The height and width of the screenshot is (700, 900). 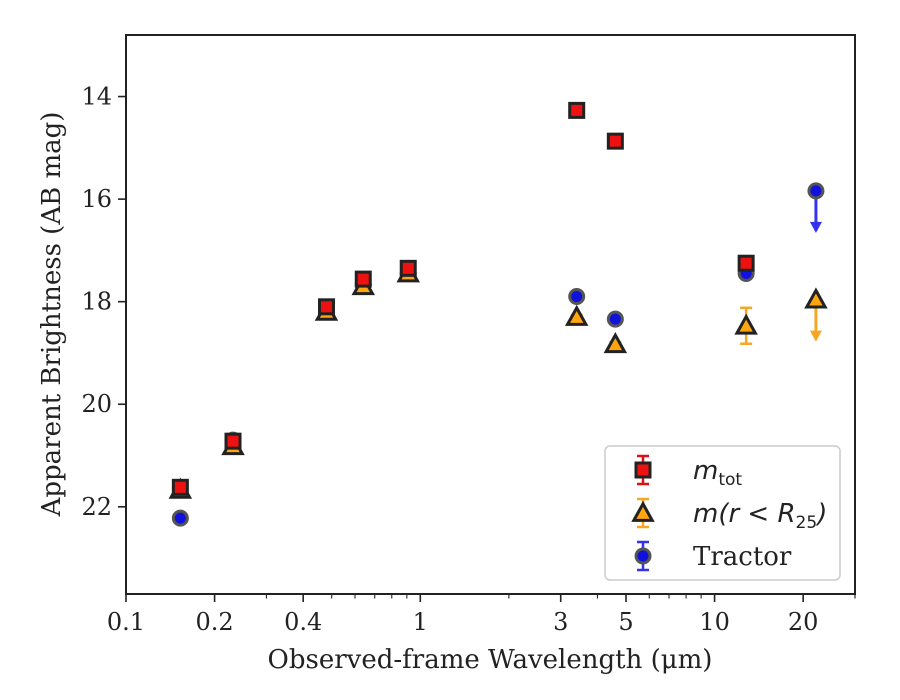 I want to click on x-tick-label: 0.2, so click(x=215, y=622).